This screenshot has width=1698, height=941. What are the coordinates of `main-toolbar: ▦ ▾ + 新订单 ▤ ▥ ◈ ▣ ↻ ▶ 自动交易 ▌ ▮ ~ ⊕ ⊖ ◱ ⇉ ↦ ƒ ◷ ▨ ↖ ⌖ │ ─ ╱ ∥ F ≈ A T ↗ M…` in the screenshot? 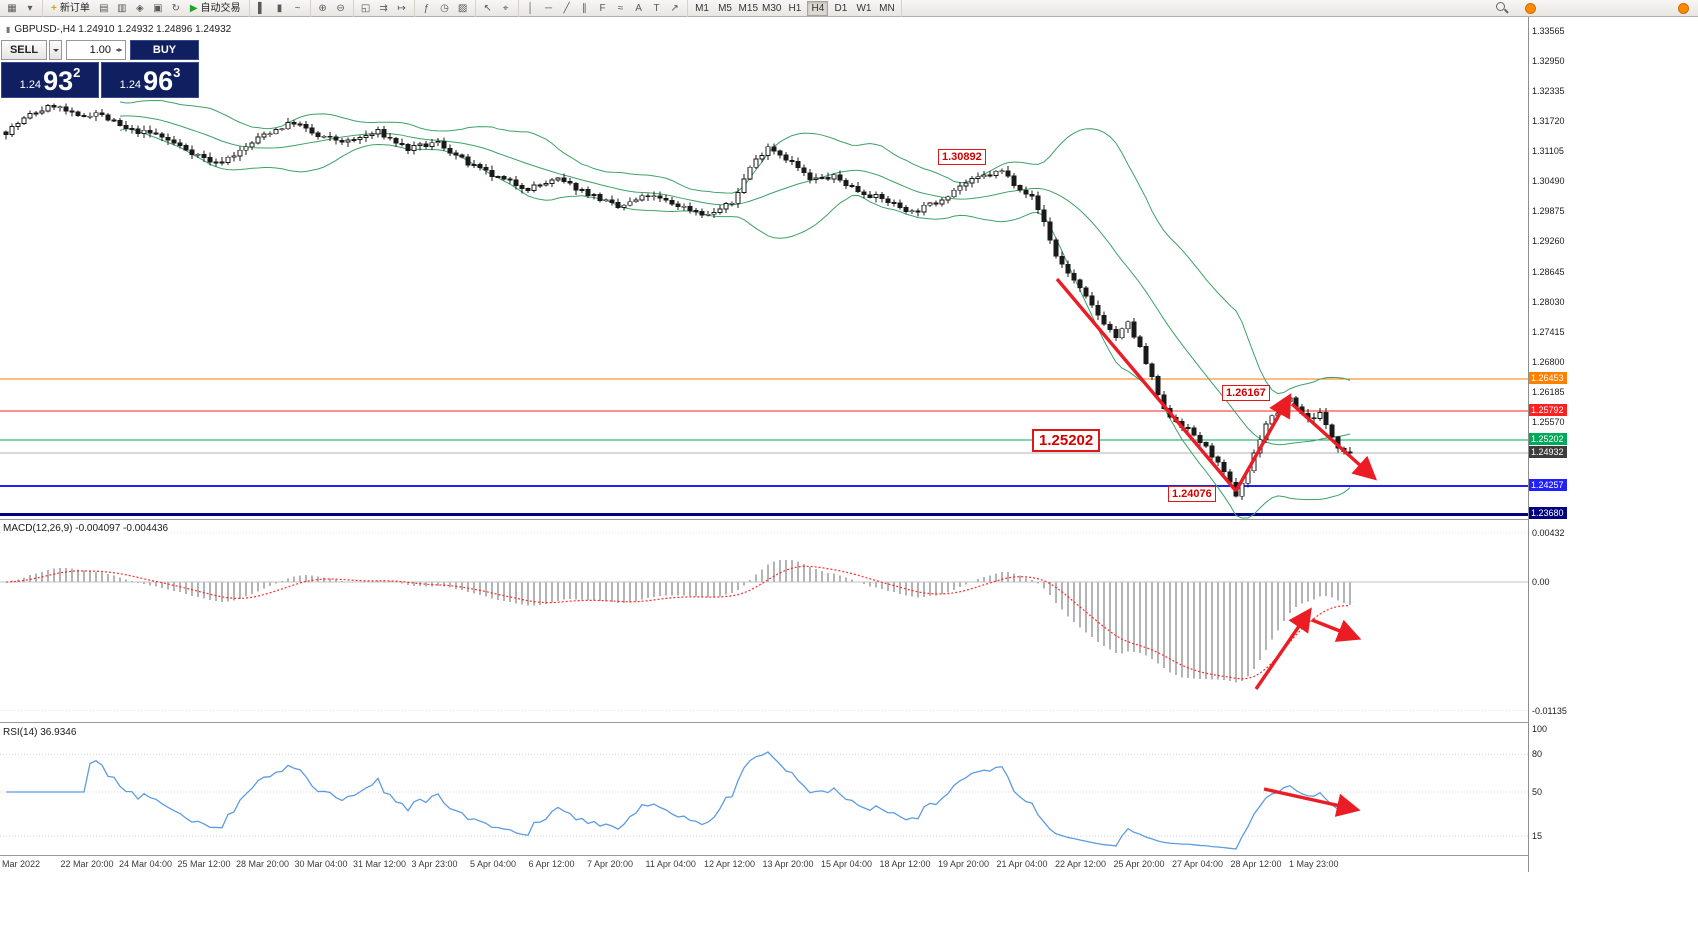 It's located at (849, 8).